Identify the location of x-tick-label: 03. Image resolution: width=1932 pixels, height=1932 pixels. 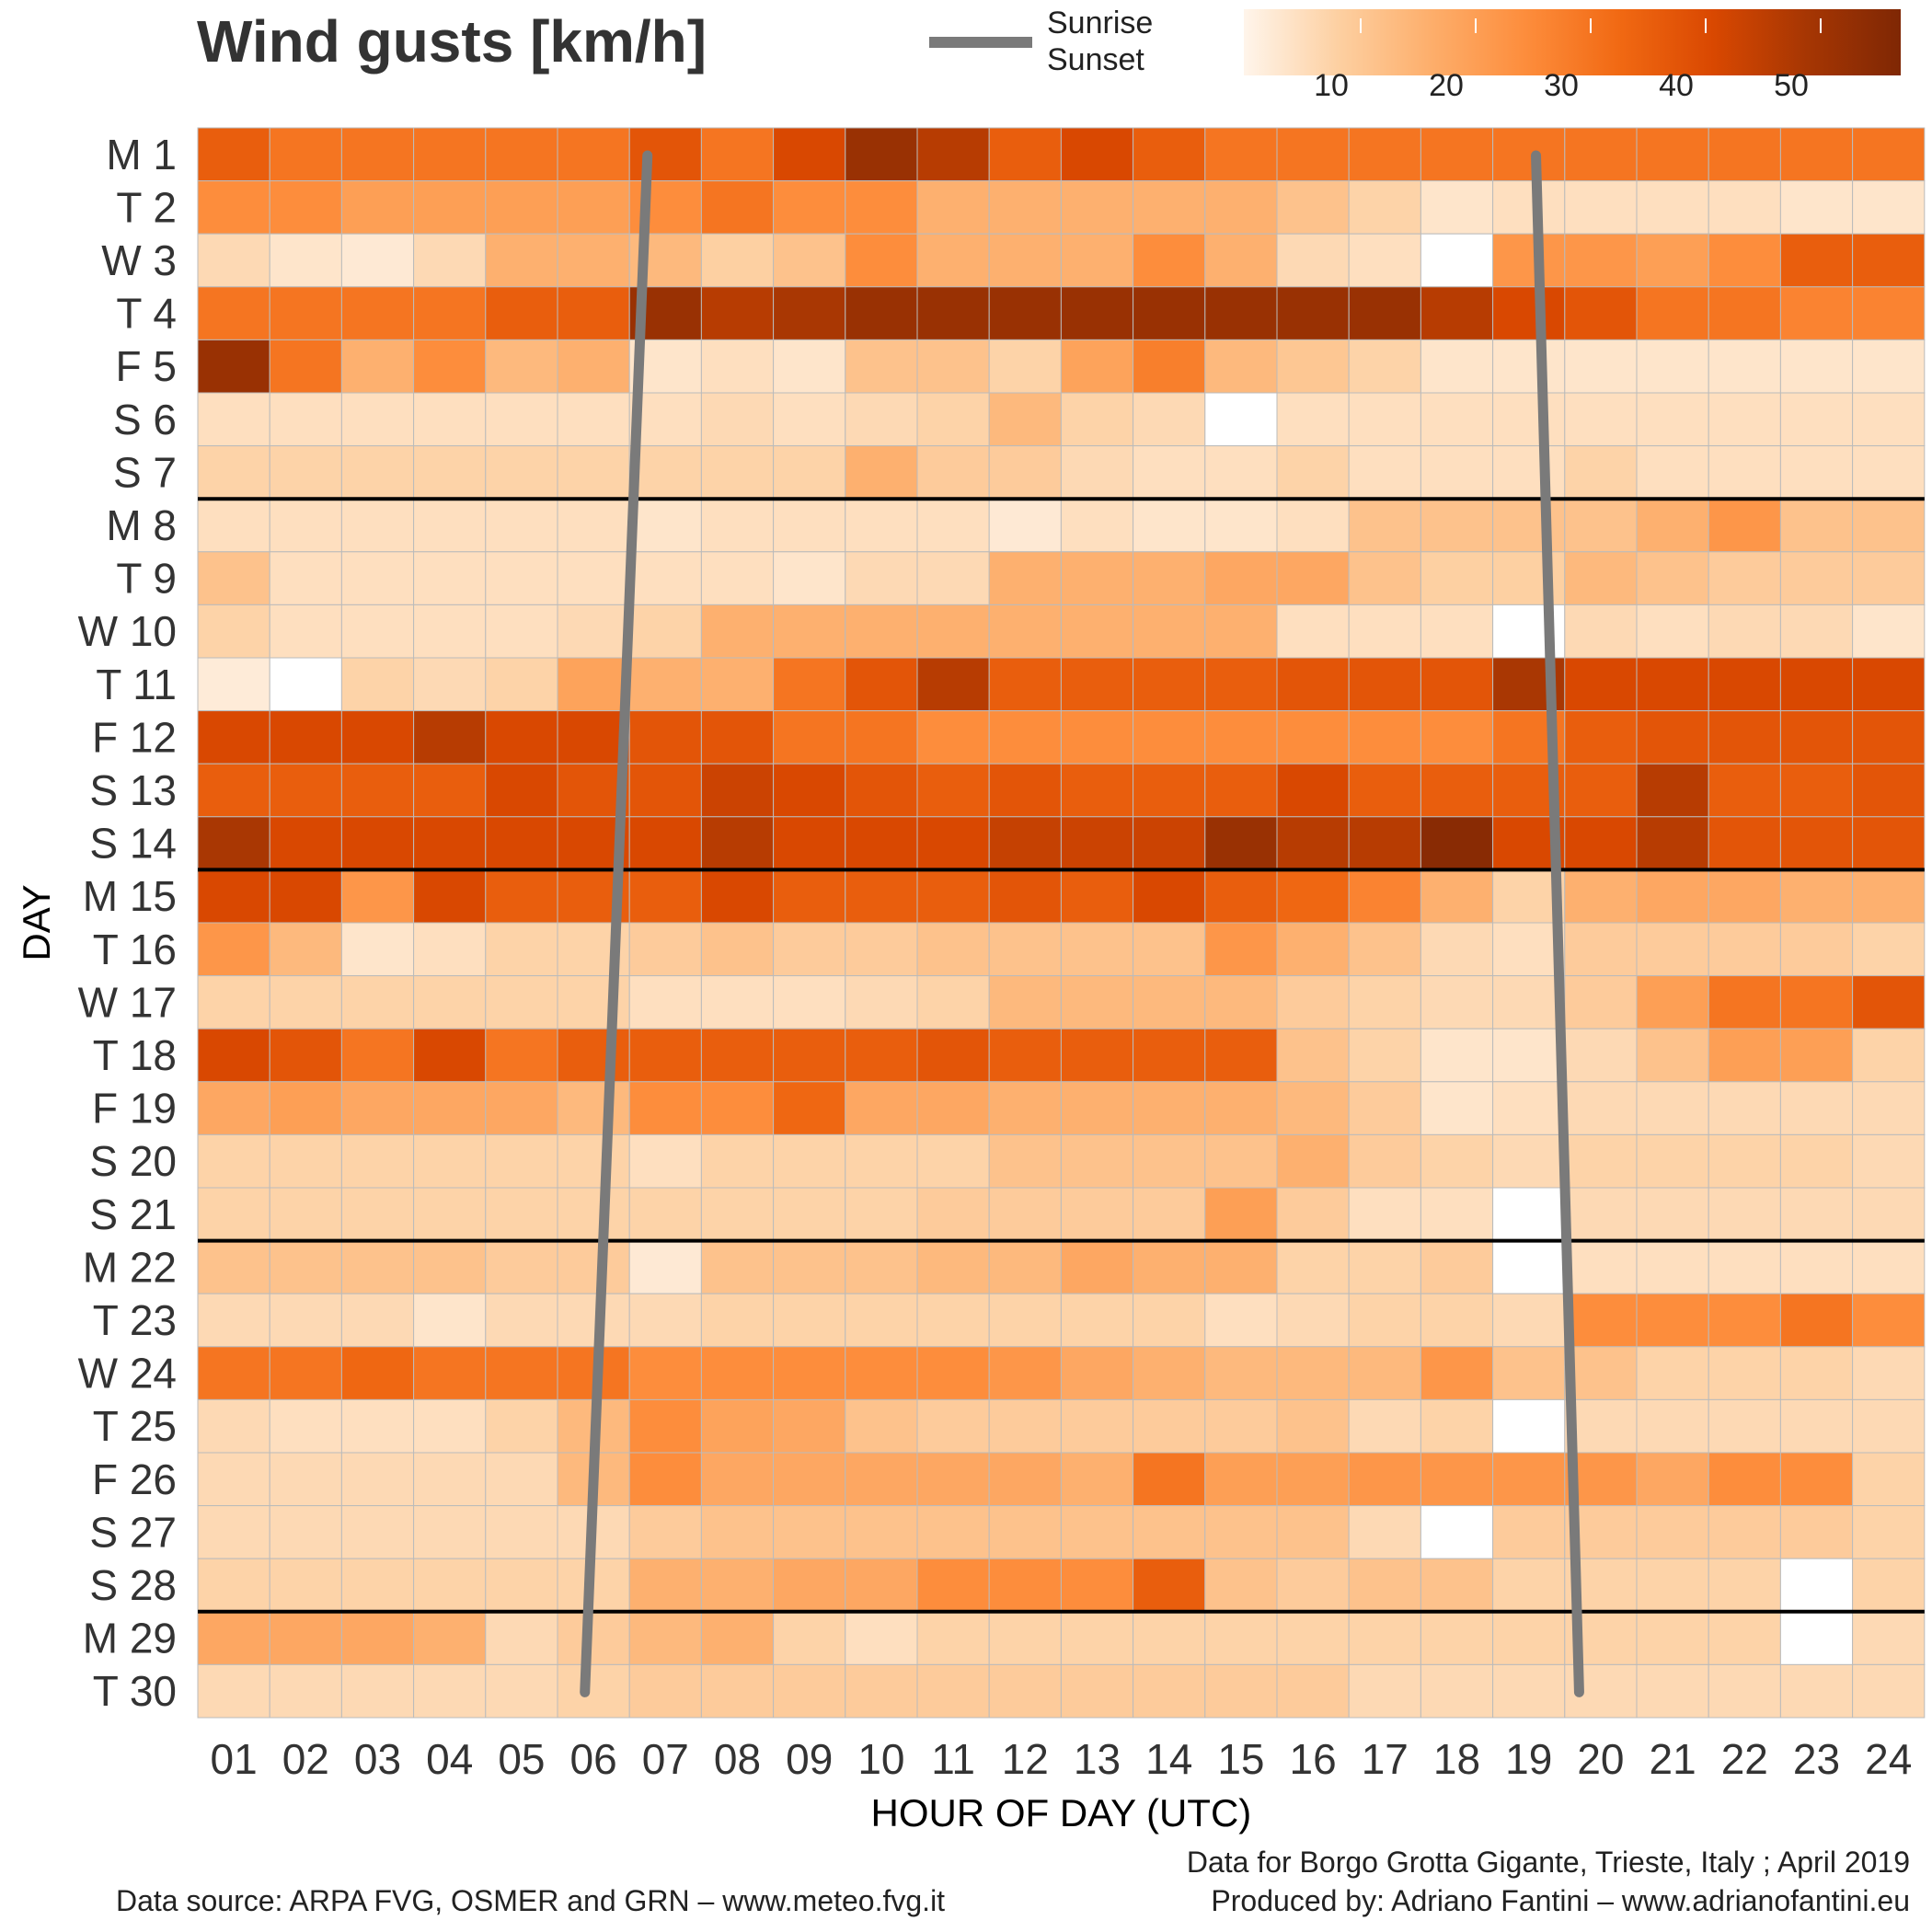
(377, 1759).